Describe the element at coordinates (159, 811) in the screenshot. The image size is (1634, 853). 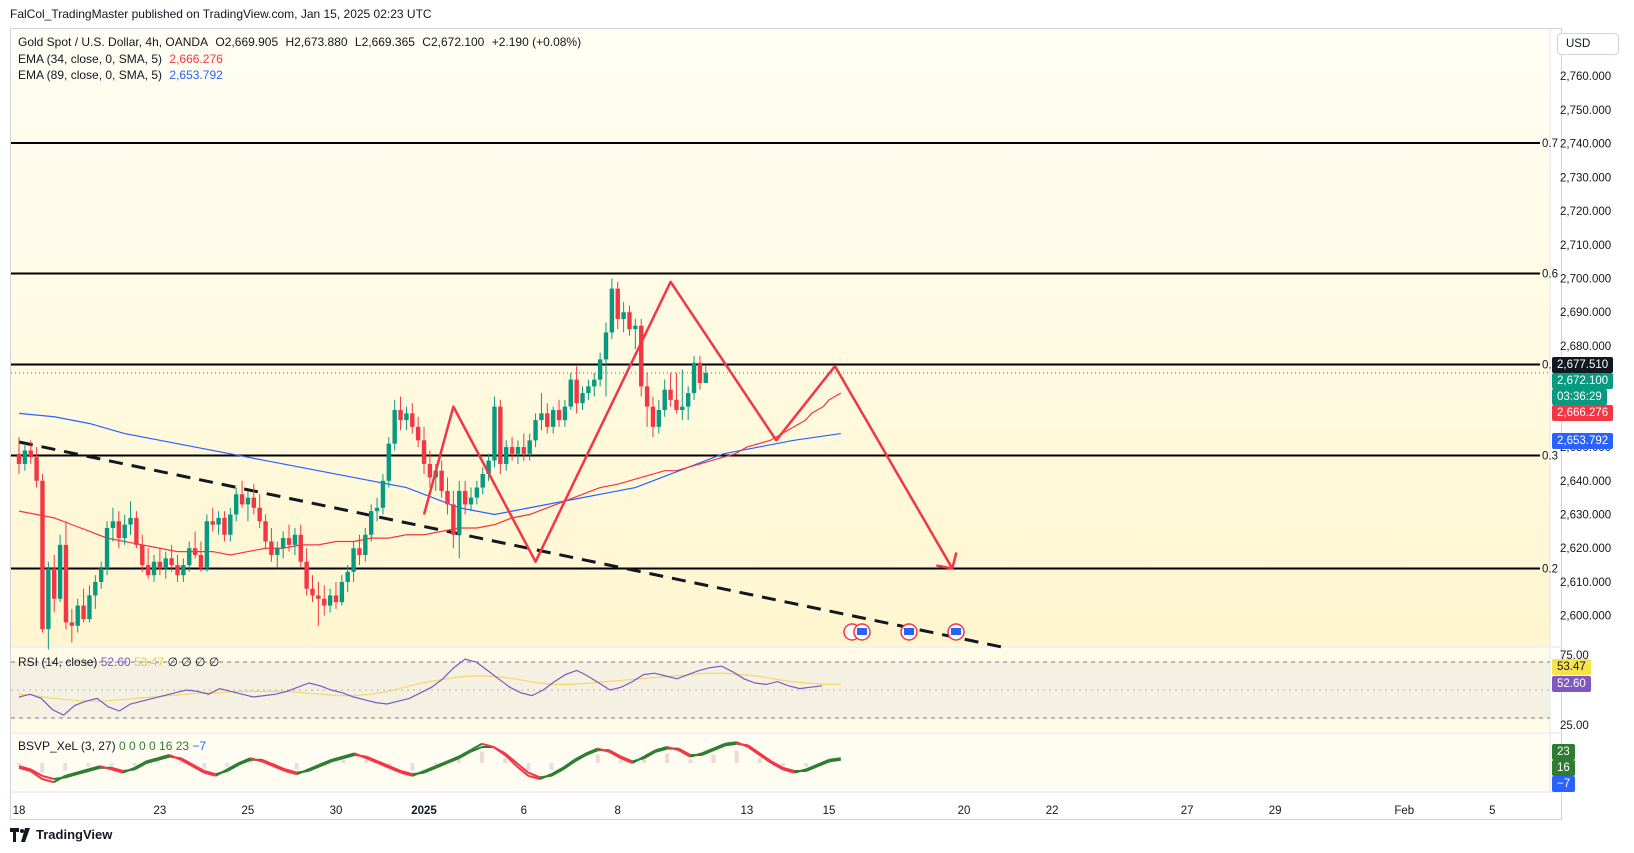
I see `time-tick-label: 23` at that location.